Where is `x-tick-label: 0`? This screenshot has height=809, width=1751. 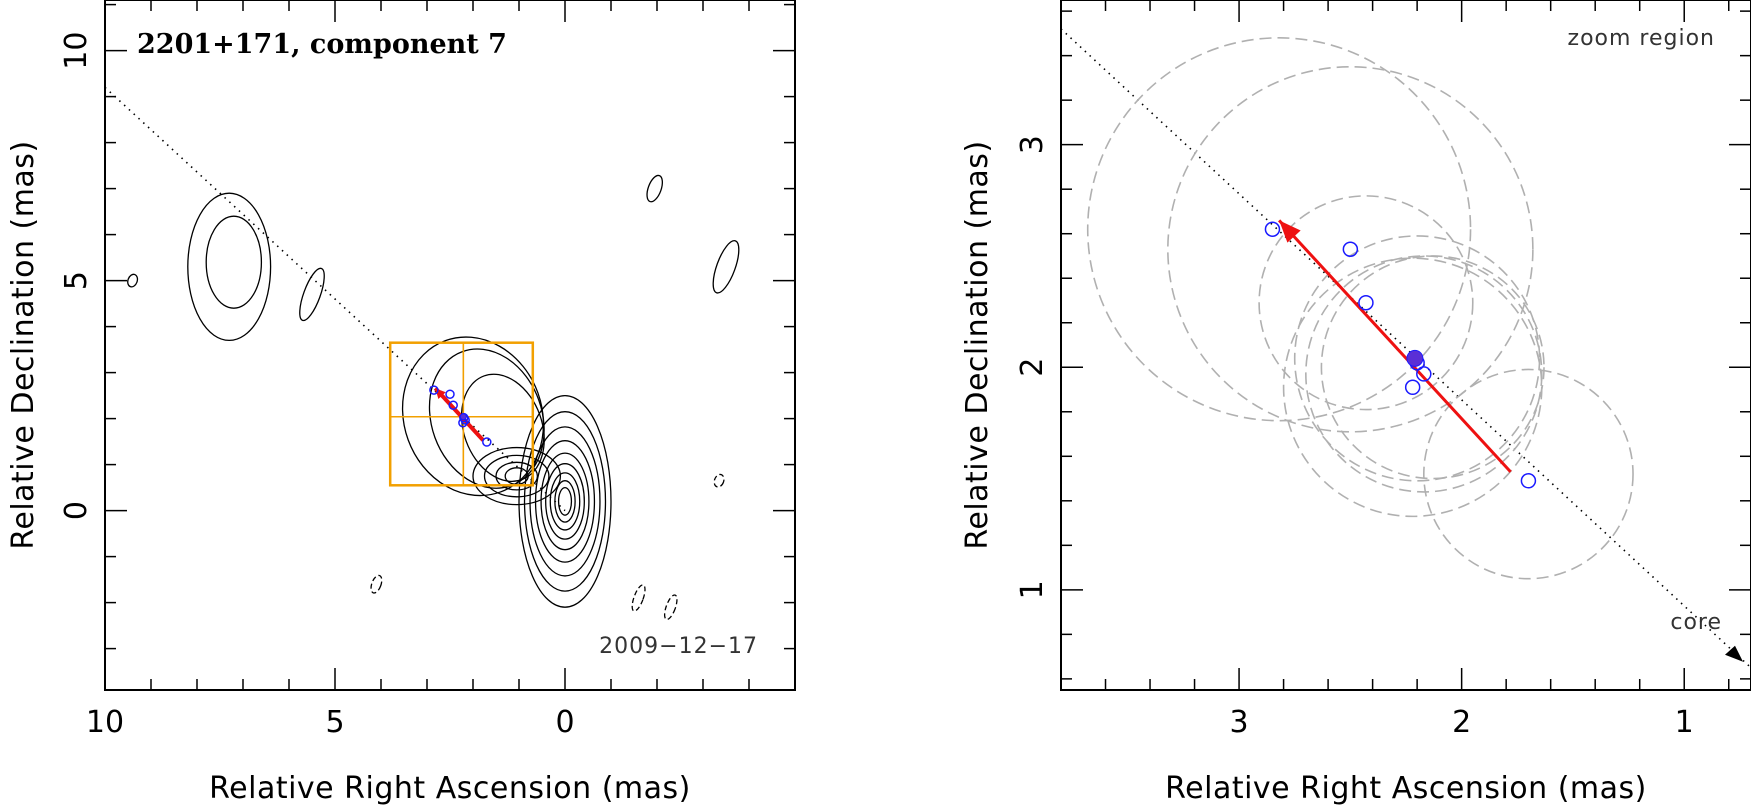
x-tick-label: 0 is located at coordinates (564, 722).